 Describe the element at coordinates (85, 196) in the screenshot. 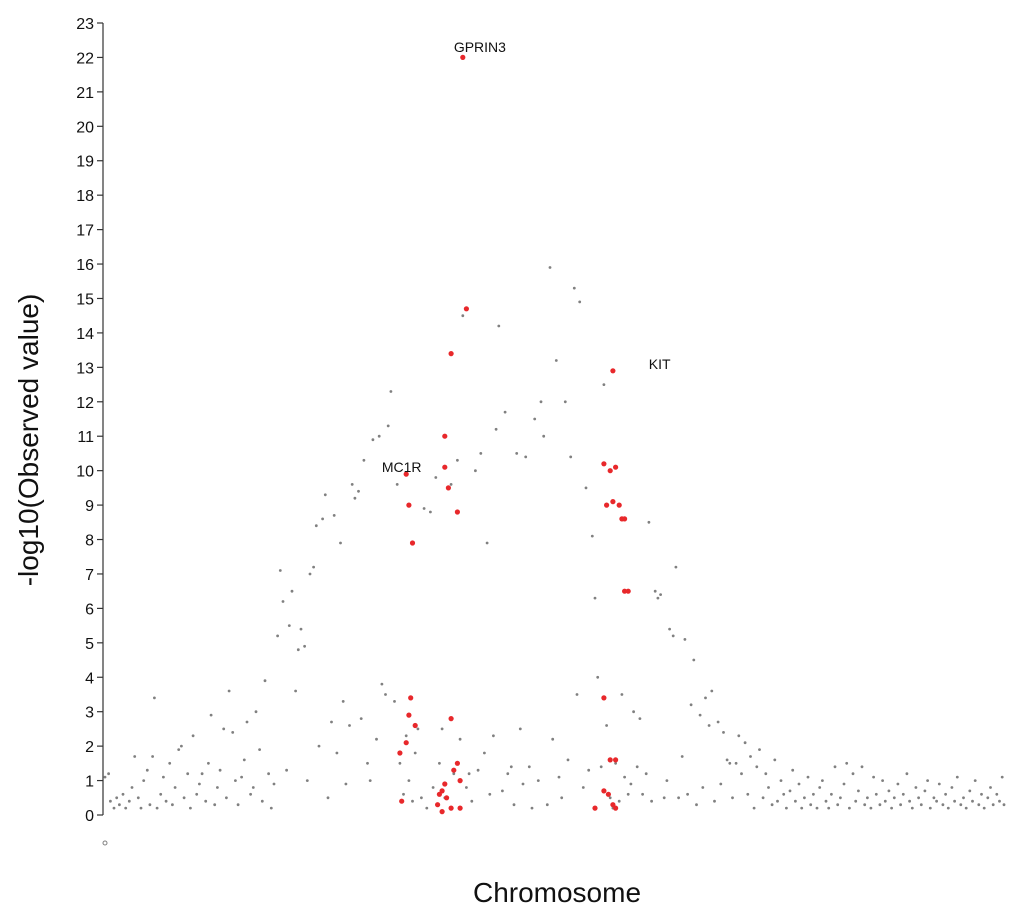

I see `y-tick-label: 18` at that location.